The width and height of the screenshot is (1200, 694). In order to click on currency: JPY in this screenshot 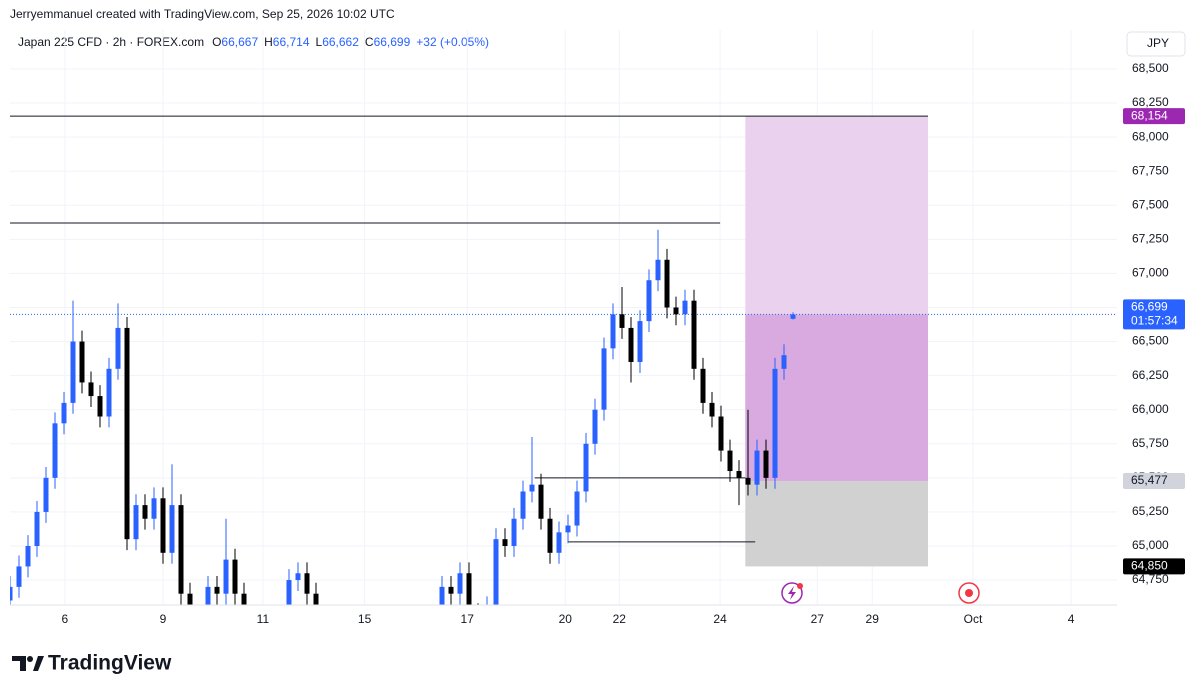, I will do `click(1158, 43)`.